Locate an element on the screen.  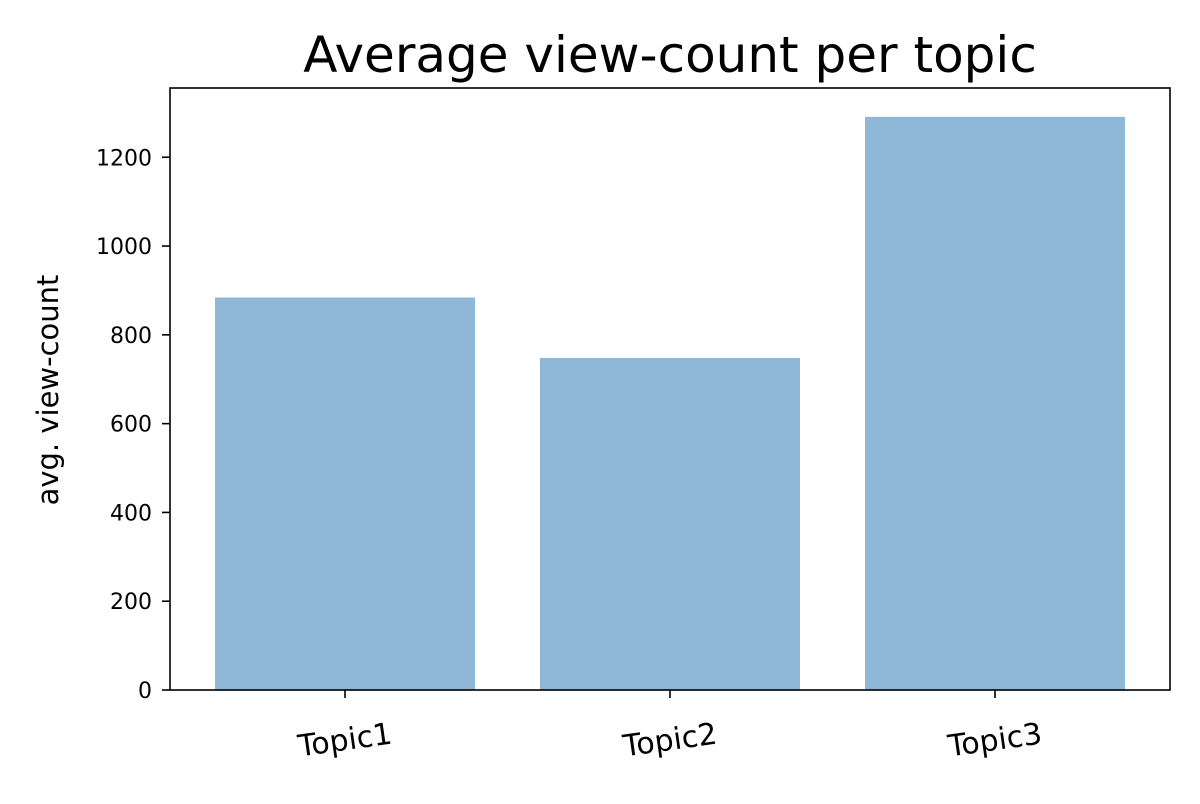
y-tick-label: 0 is located at coordinates (145, 691).